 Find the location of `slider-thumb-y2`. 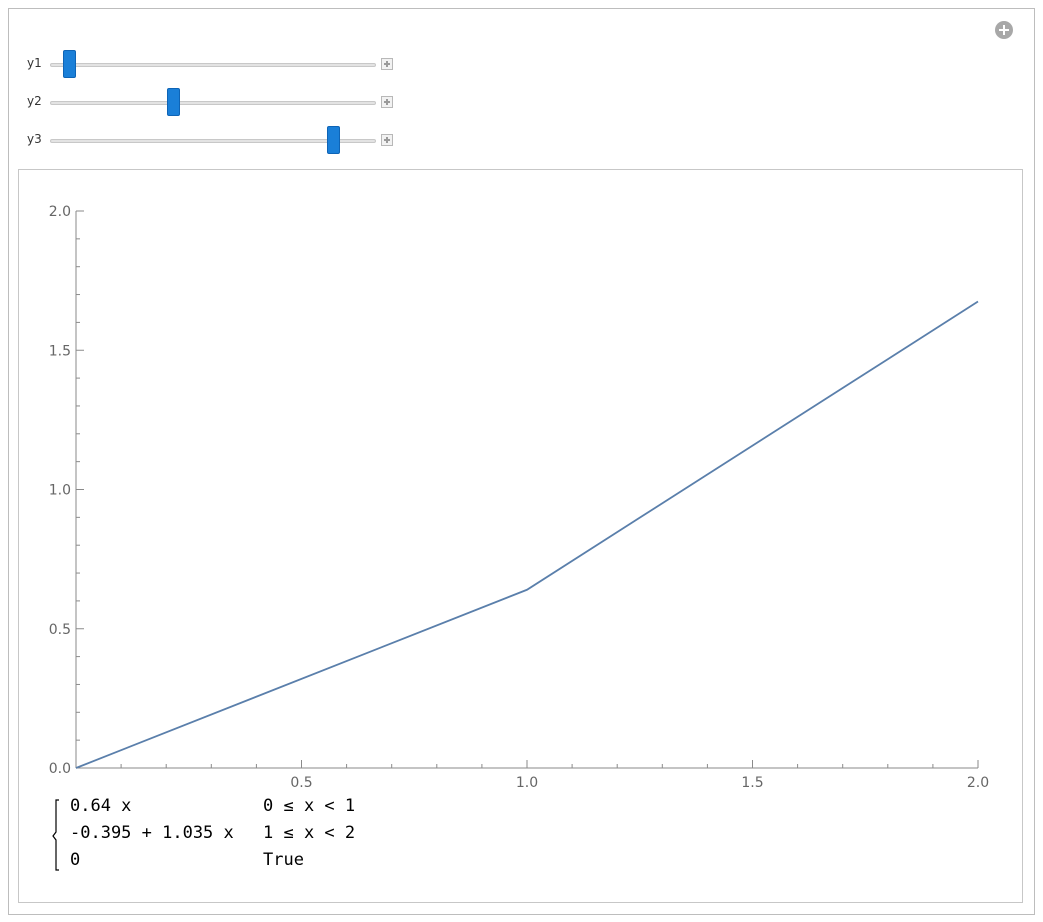

slider-thumb-y2 is located at coordinates (174, 102).